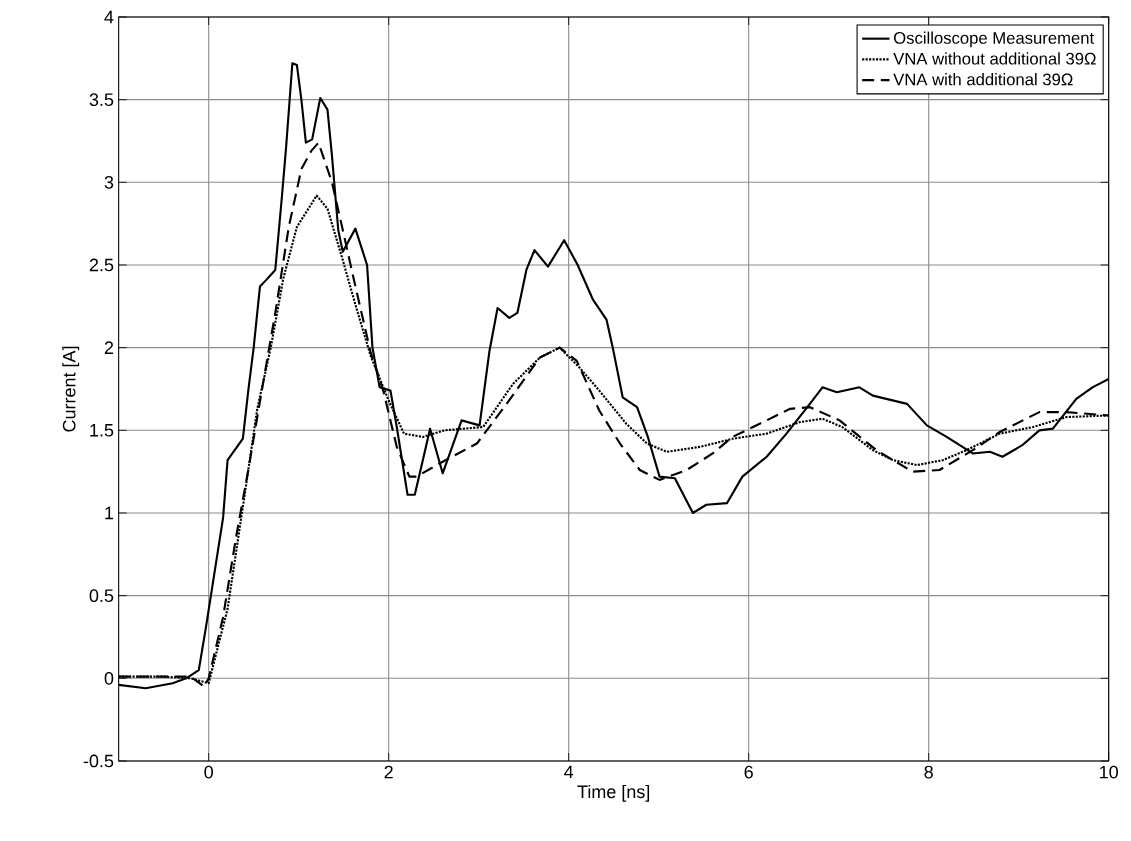  What do you see at coordinates (994, 39) in the screenshot?
I see `legend-label: Oscilloscope Measurement` at bounding box center [994, 39].